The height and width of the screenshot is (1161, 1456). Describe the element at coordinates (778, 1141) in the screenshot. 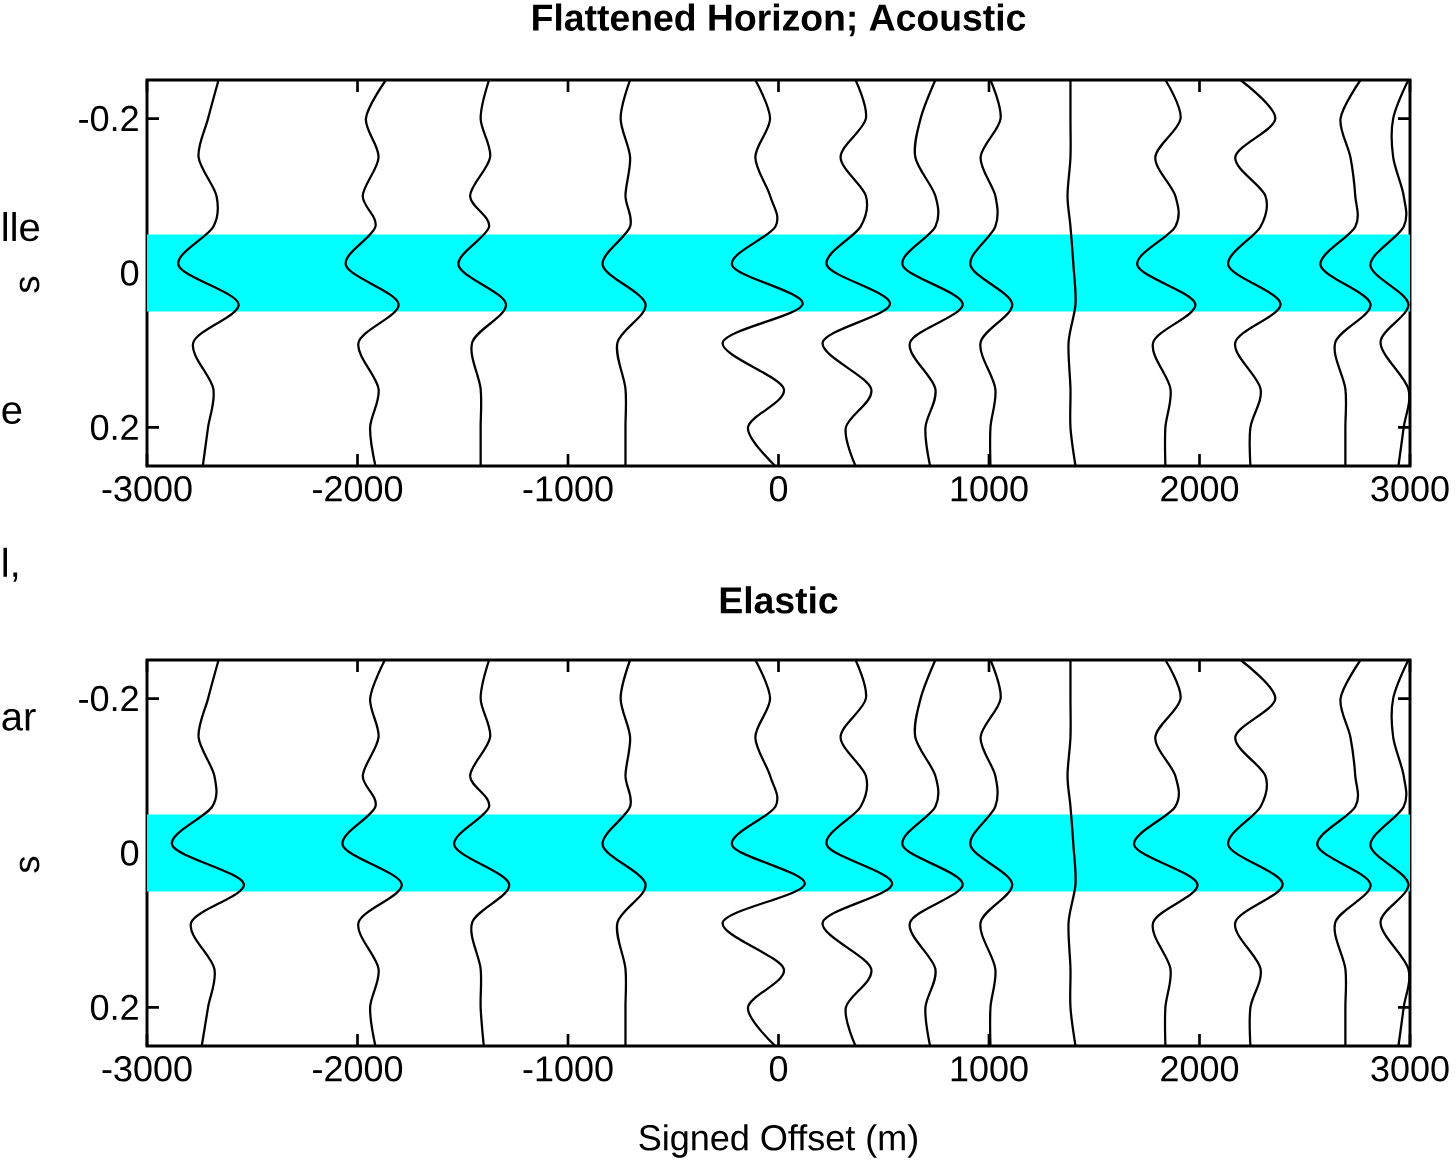

I see `x-axis-title: Signed Offset (m)` at that location.